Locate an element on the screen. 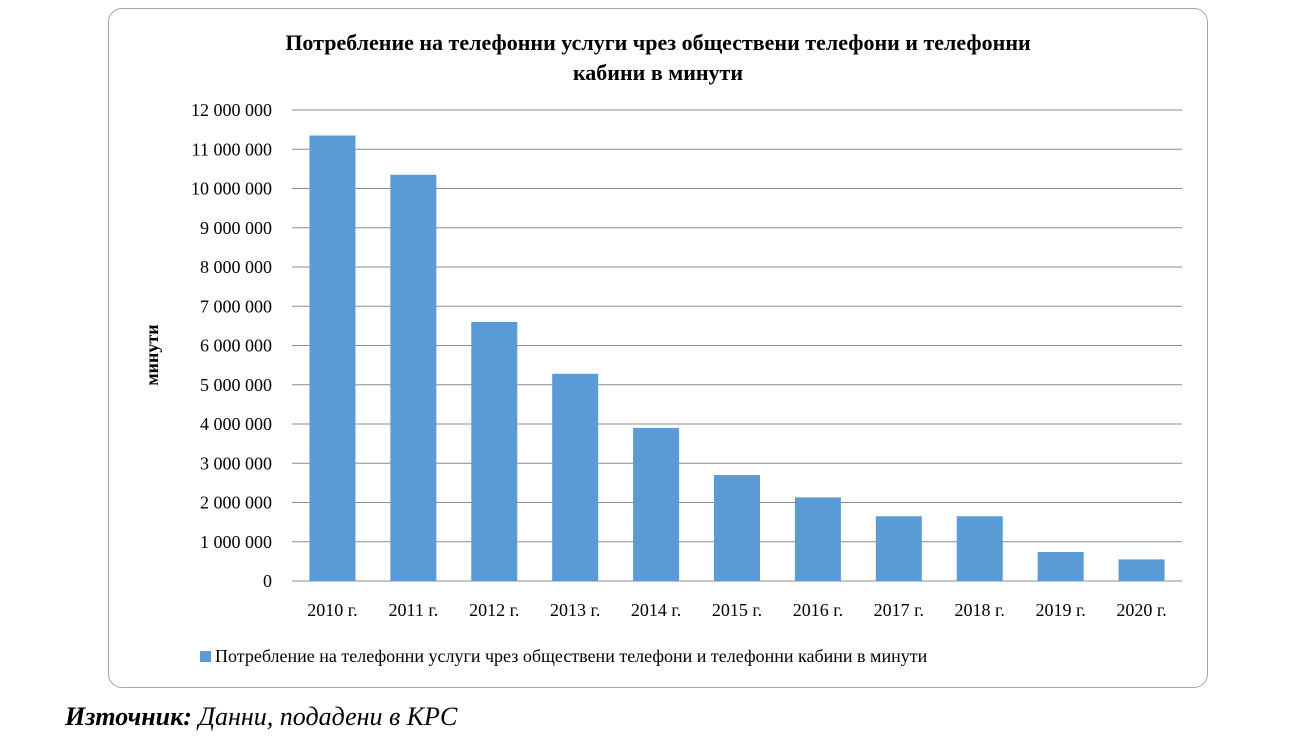 The width and height of the screenshot is (1301, 749). y-tick-label: 7 000 000 is located at coordinates (236, 306).